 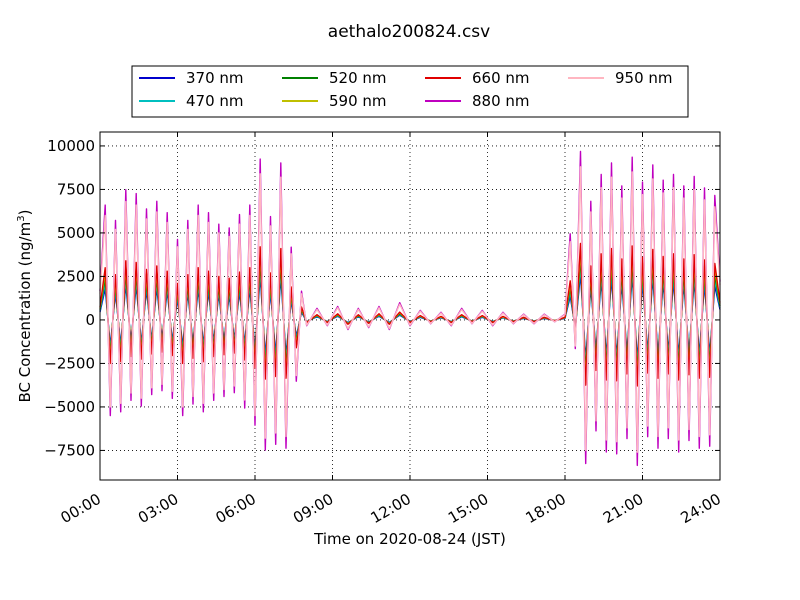 What do you see at coordinates (69, 450) in the screenshot?
I see `y-tick-label: −7500` at bounding box center [69, 450].